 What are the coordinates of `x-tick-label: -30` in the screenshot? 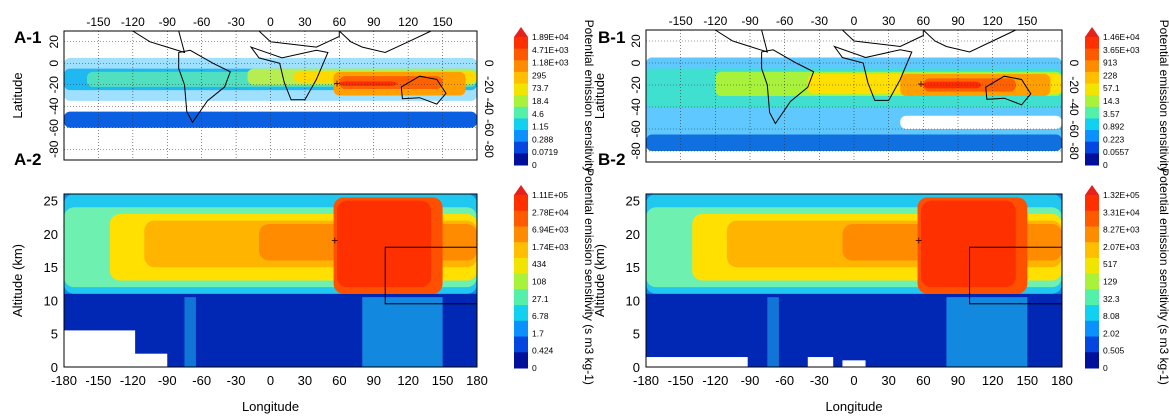 It's located at (236, 380).